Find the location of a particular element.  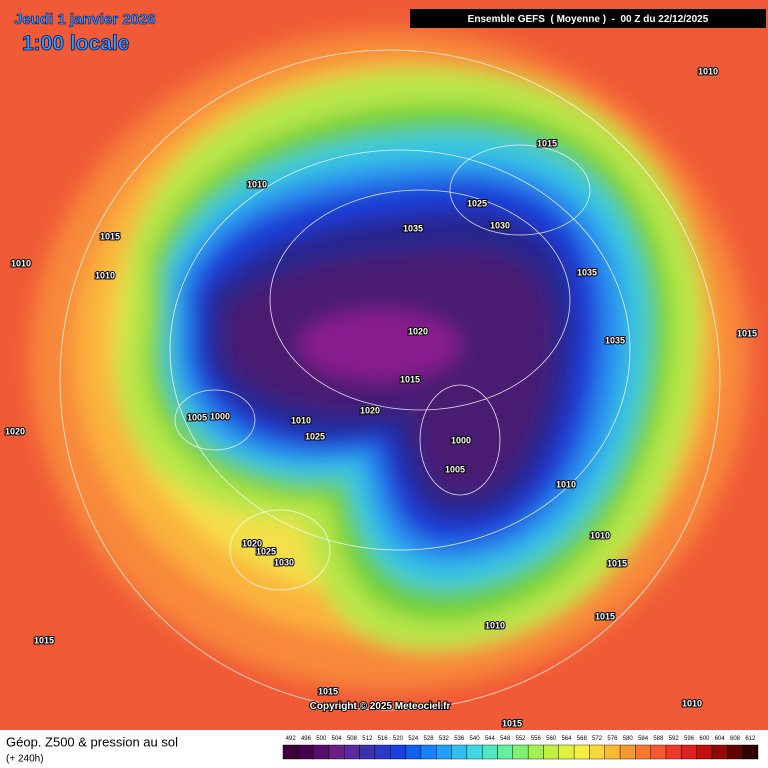

legend-label: 532 is located at coordinates (444, 739).